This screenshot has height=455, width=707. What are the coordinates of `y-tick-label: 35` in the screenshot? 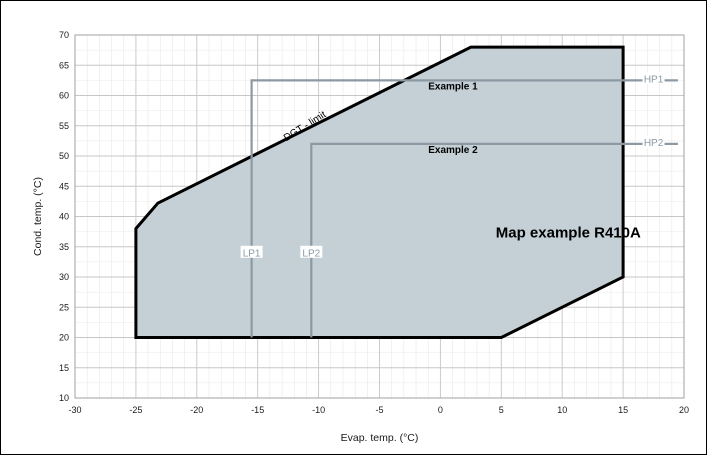 It's located at (64, 247).